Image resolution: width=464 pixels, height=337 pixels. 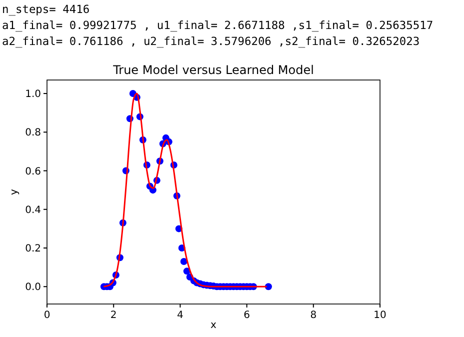 What do you see at coordinates (380, 315) in the screenshot?
I see `x-tick-label: 10` at bounding box center [380, 315].